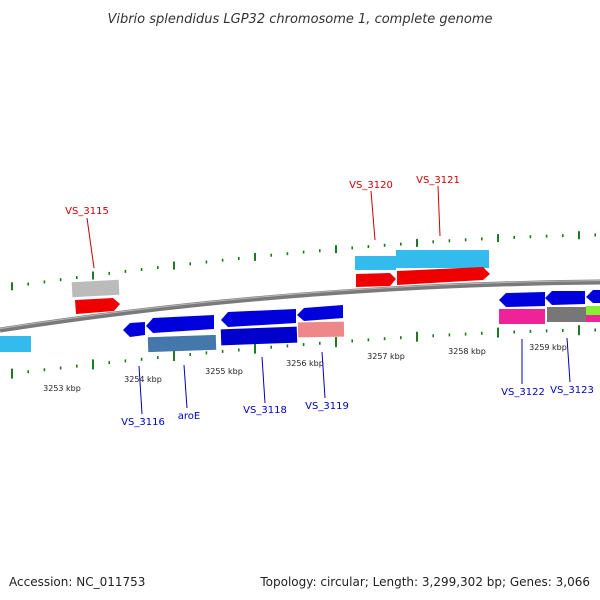  What do you see at coordinates (467, 351) in the screenshot?
I see `kbp-label-3258: 3258 kbp` at bounding box center [467, 351].